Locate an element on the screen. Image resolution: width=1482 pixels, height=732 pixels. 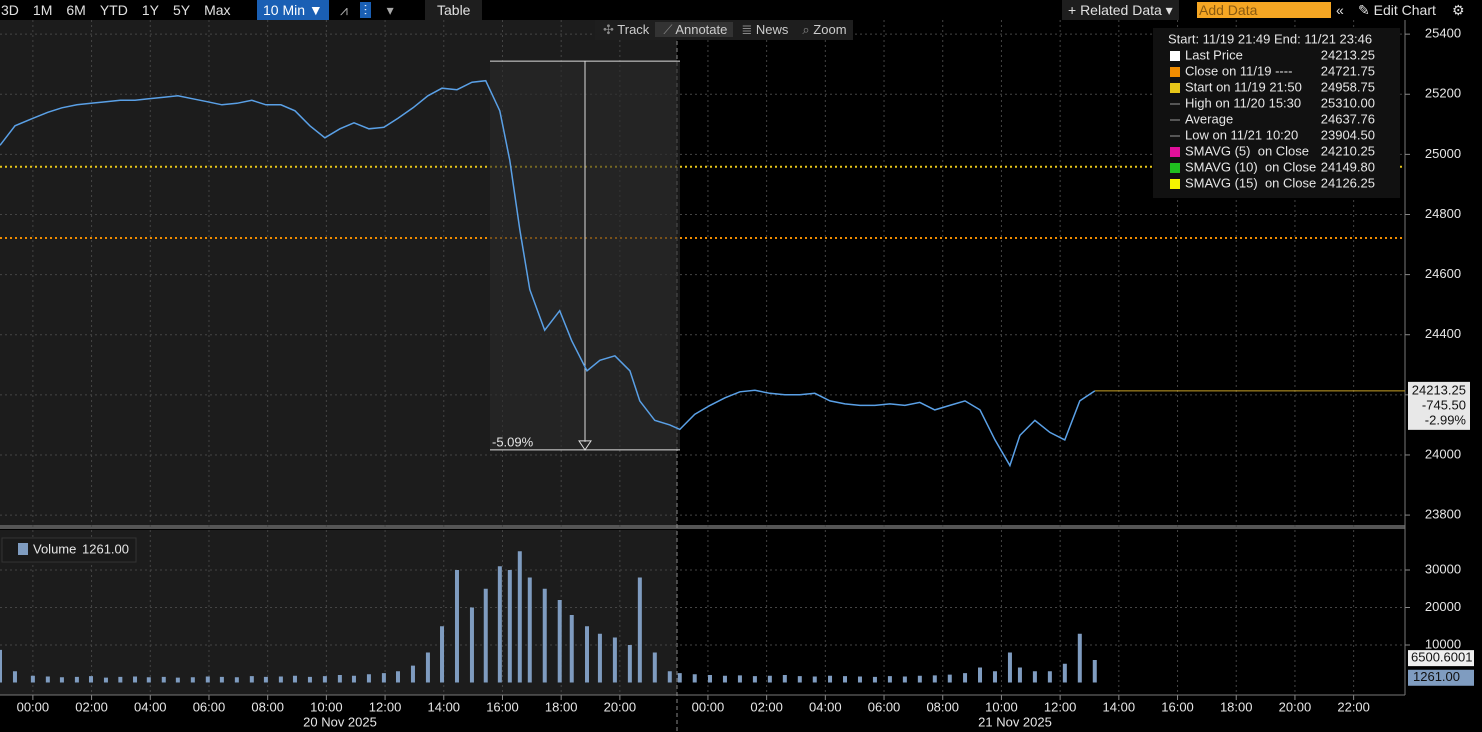
tool-icon: ✣ is located at coordinates (610, 29).